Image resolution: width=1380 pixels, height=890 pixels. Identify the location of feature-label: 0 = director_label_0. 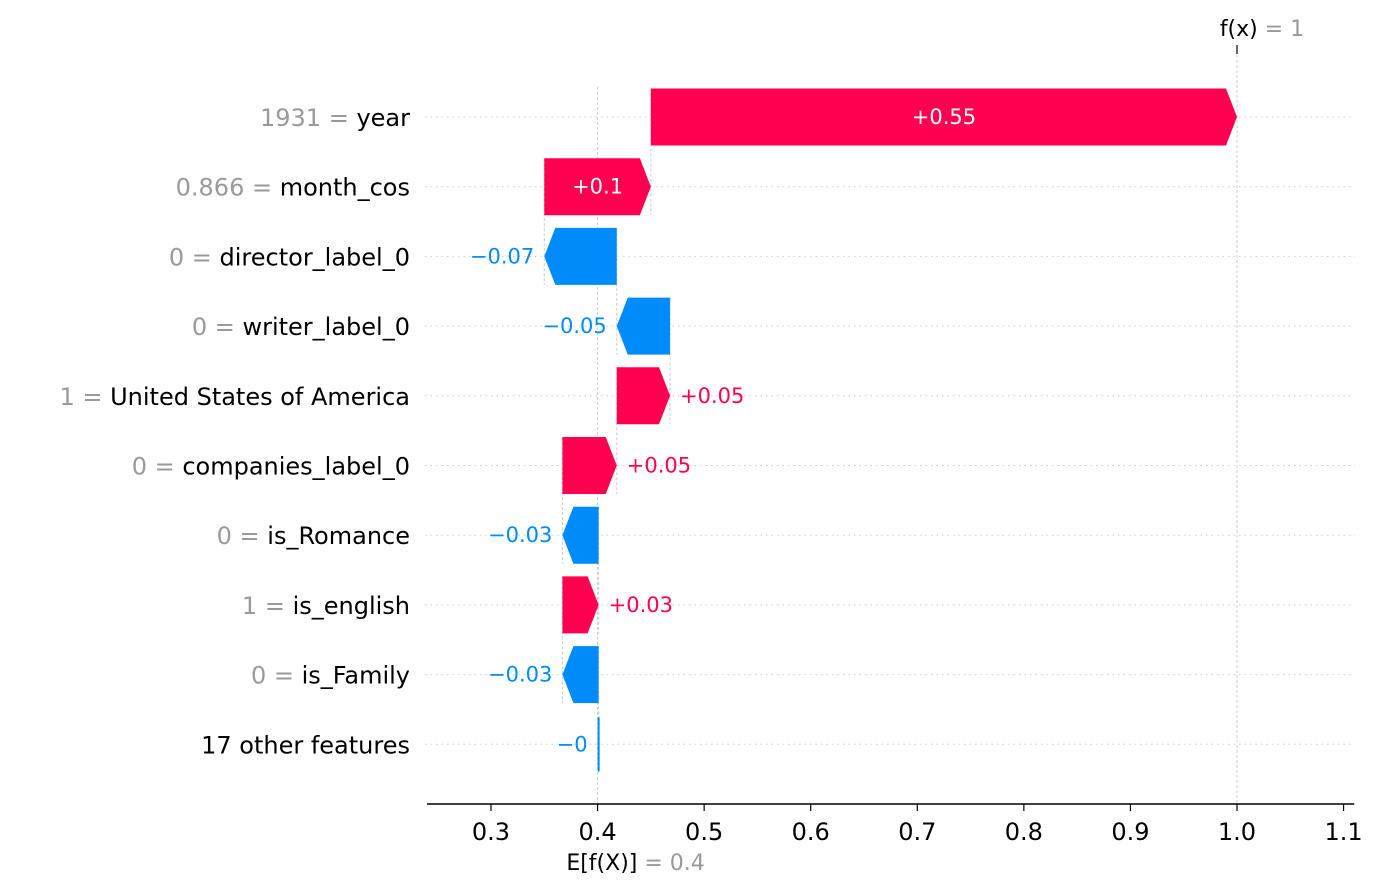
(289, 257).